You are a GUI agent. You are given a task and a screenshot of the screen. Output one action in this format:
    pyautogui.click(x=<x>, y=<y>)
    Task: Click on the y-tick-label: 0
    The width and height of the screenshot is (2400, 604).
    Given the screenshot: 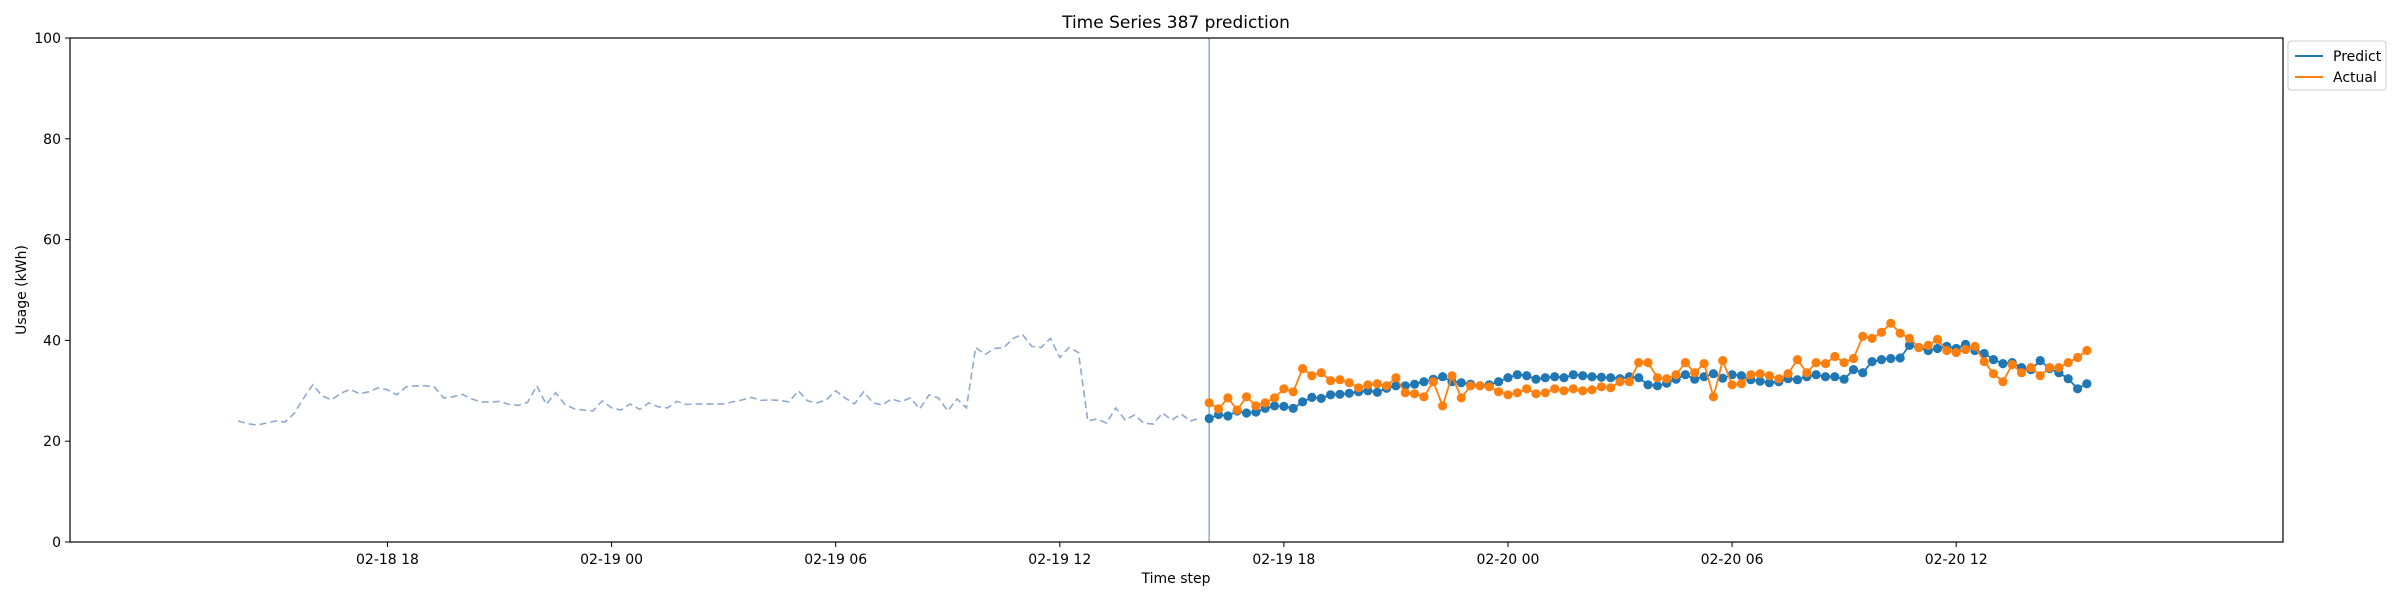 What is the action you would take?
    pyautogui.click(x=56, y=543)
    